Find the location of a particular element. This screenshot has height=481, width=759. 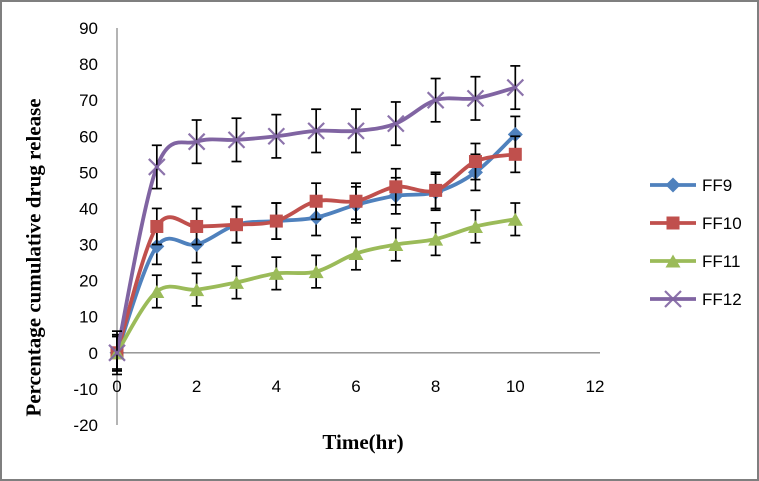

legend-triangle-sample-icon is located at coordinates (673, 261).